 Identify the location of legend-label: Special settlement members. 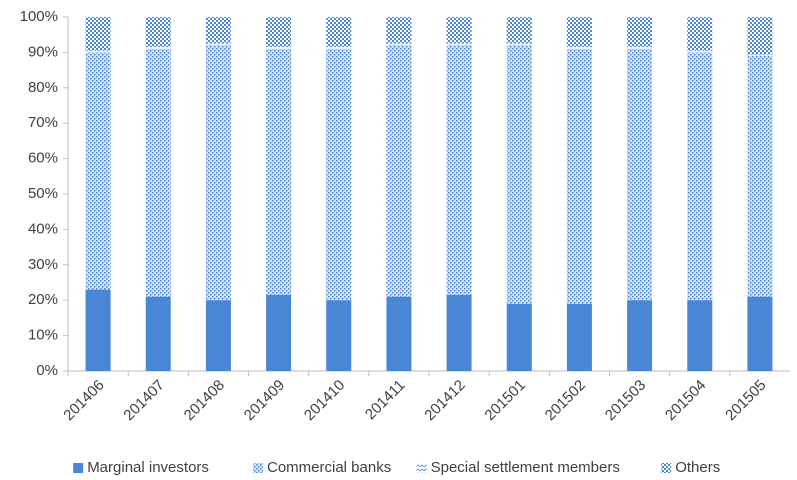
(525, 467).